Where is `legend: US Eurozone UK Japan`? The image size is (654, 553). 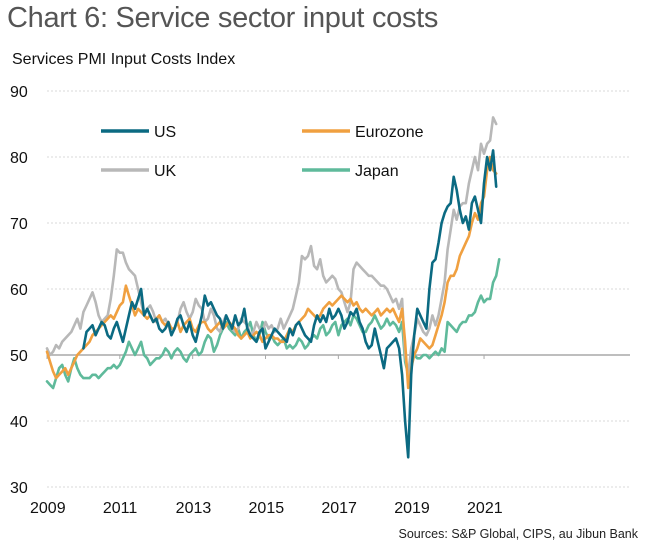
legend: US Eurozone UK Japan is located at coordinates (262, 152).